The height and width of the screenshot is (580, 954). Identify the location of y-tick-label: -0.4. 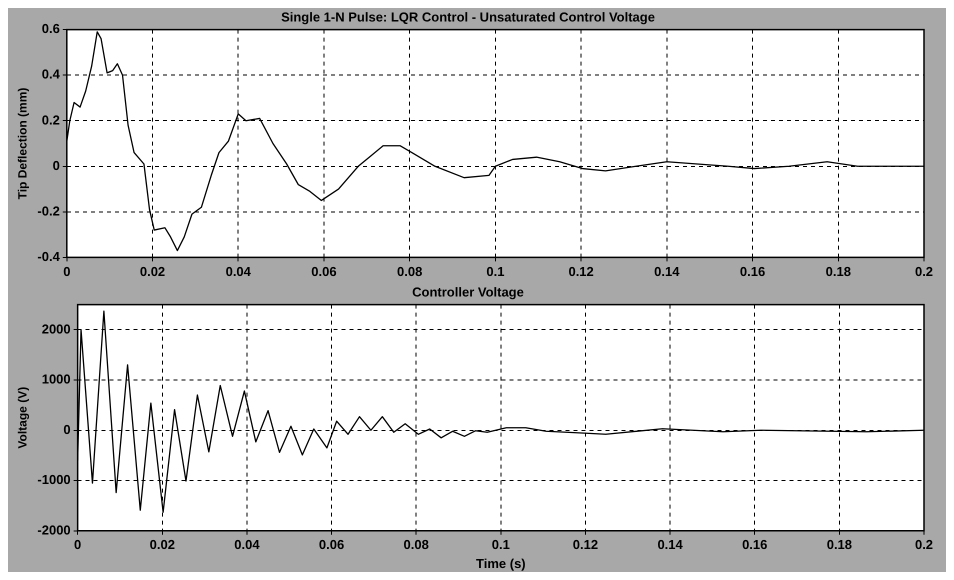
(49, 256).